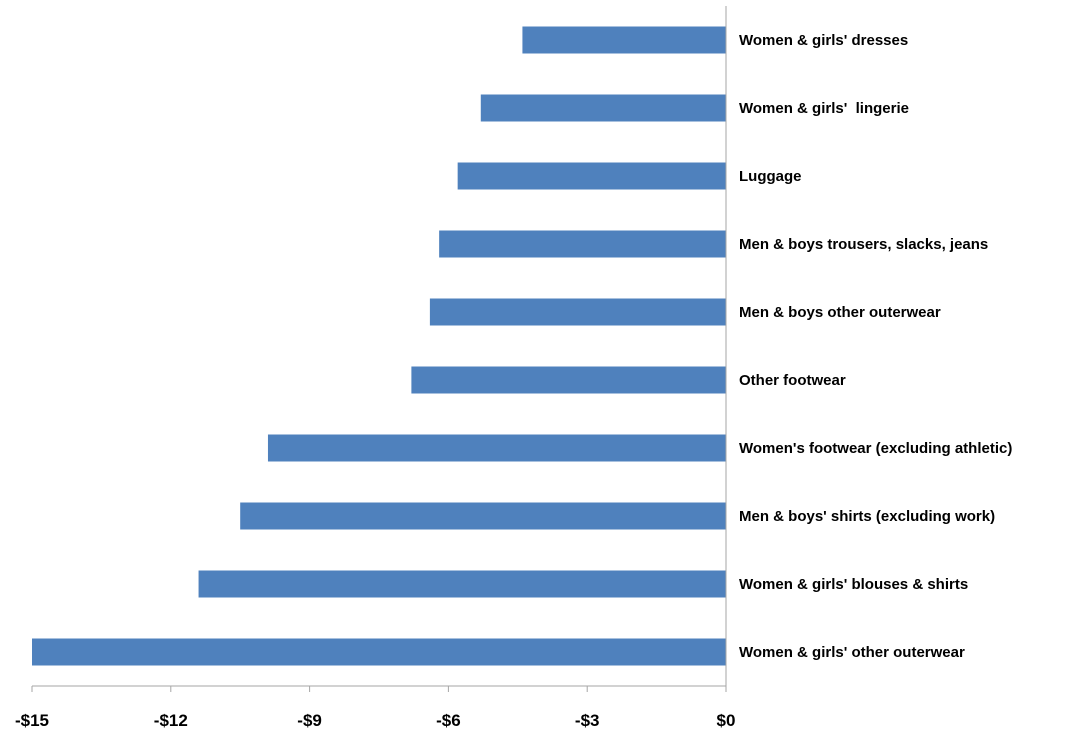 The height and width of the screenshot is (731, 1085). What do you see at coordinates (448, 720) in the screenshot?
I see `x-tick-label: -$6` at bounding box center [448, 720].